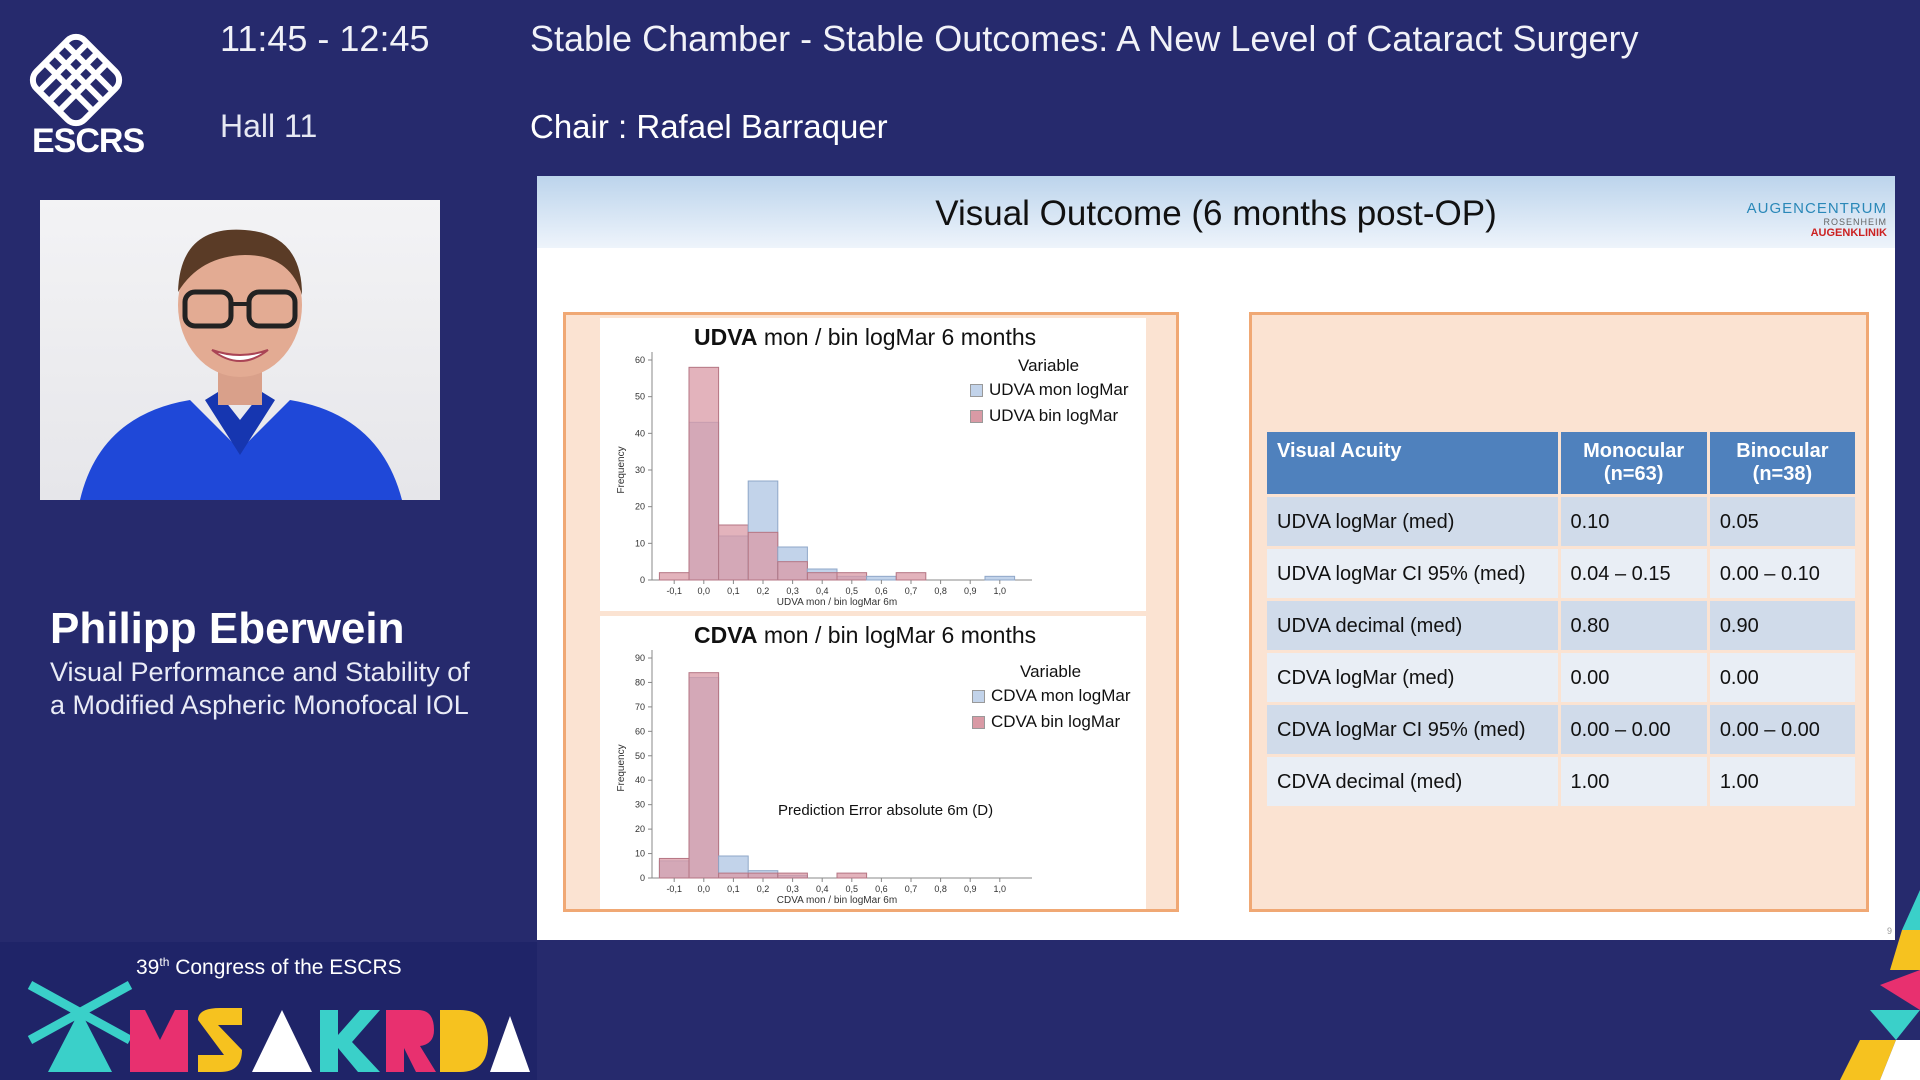 Image resolution: width=1920 pixels, height=1080 pixels. Describe the element at coordinates (640, 756) in the screenshot. I see `cdva-y-tick-label: 50` at that location.